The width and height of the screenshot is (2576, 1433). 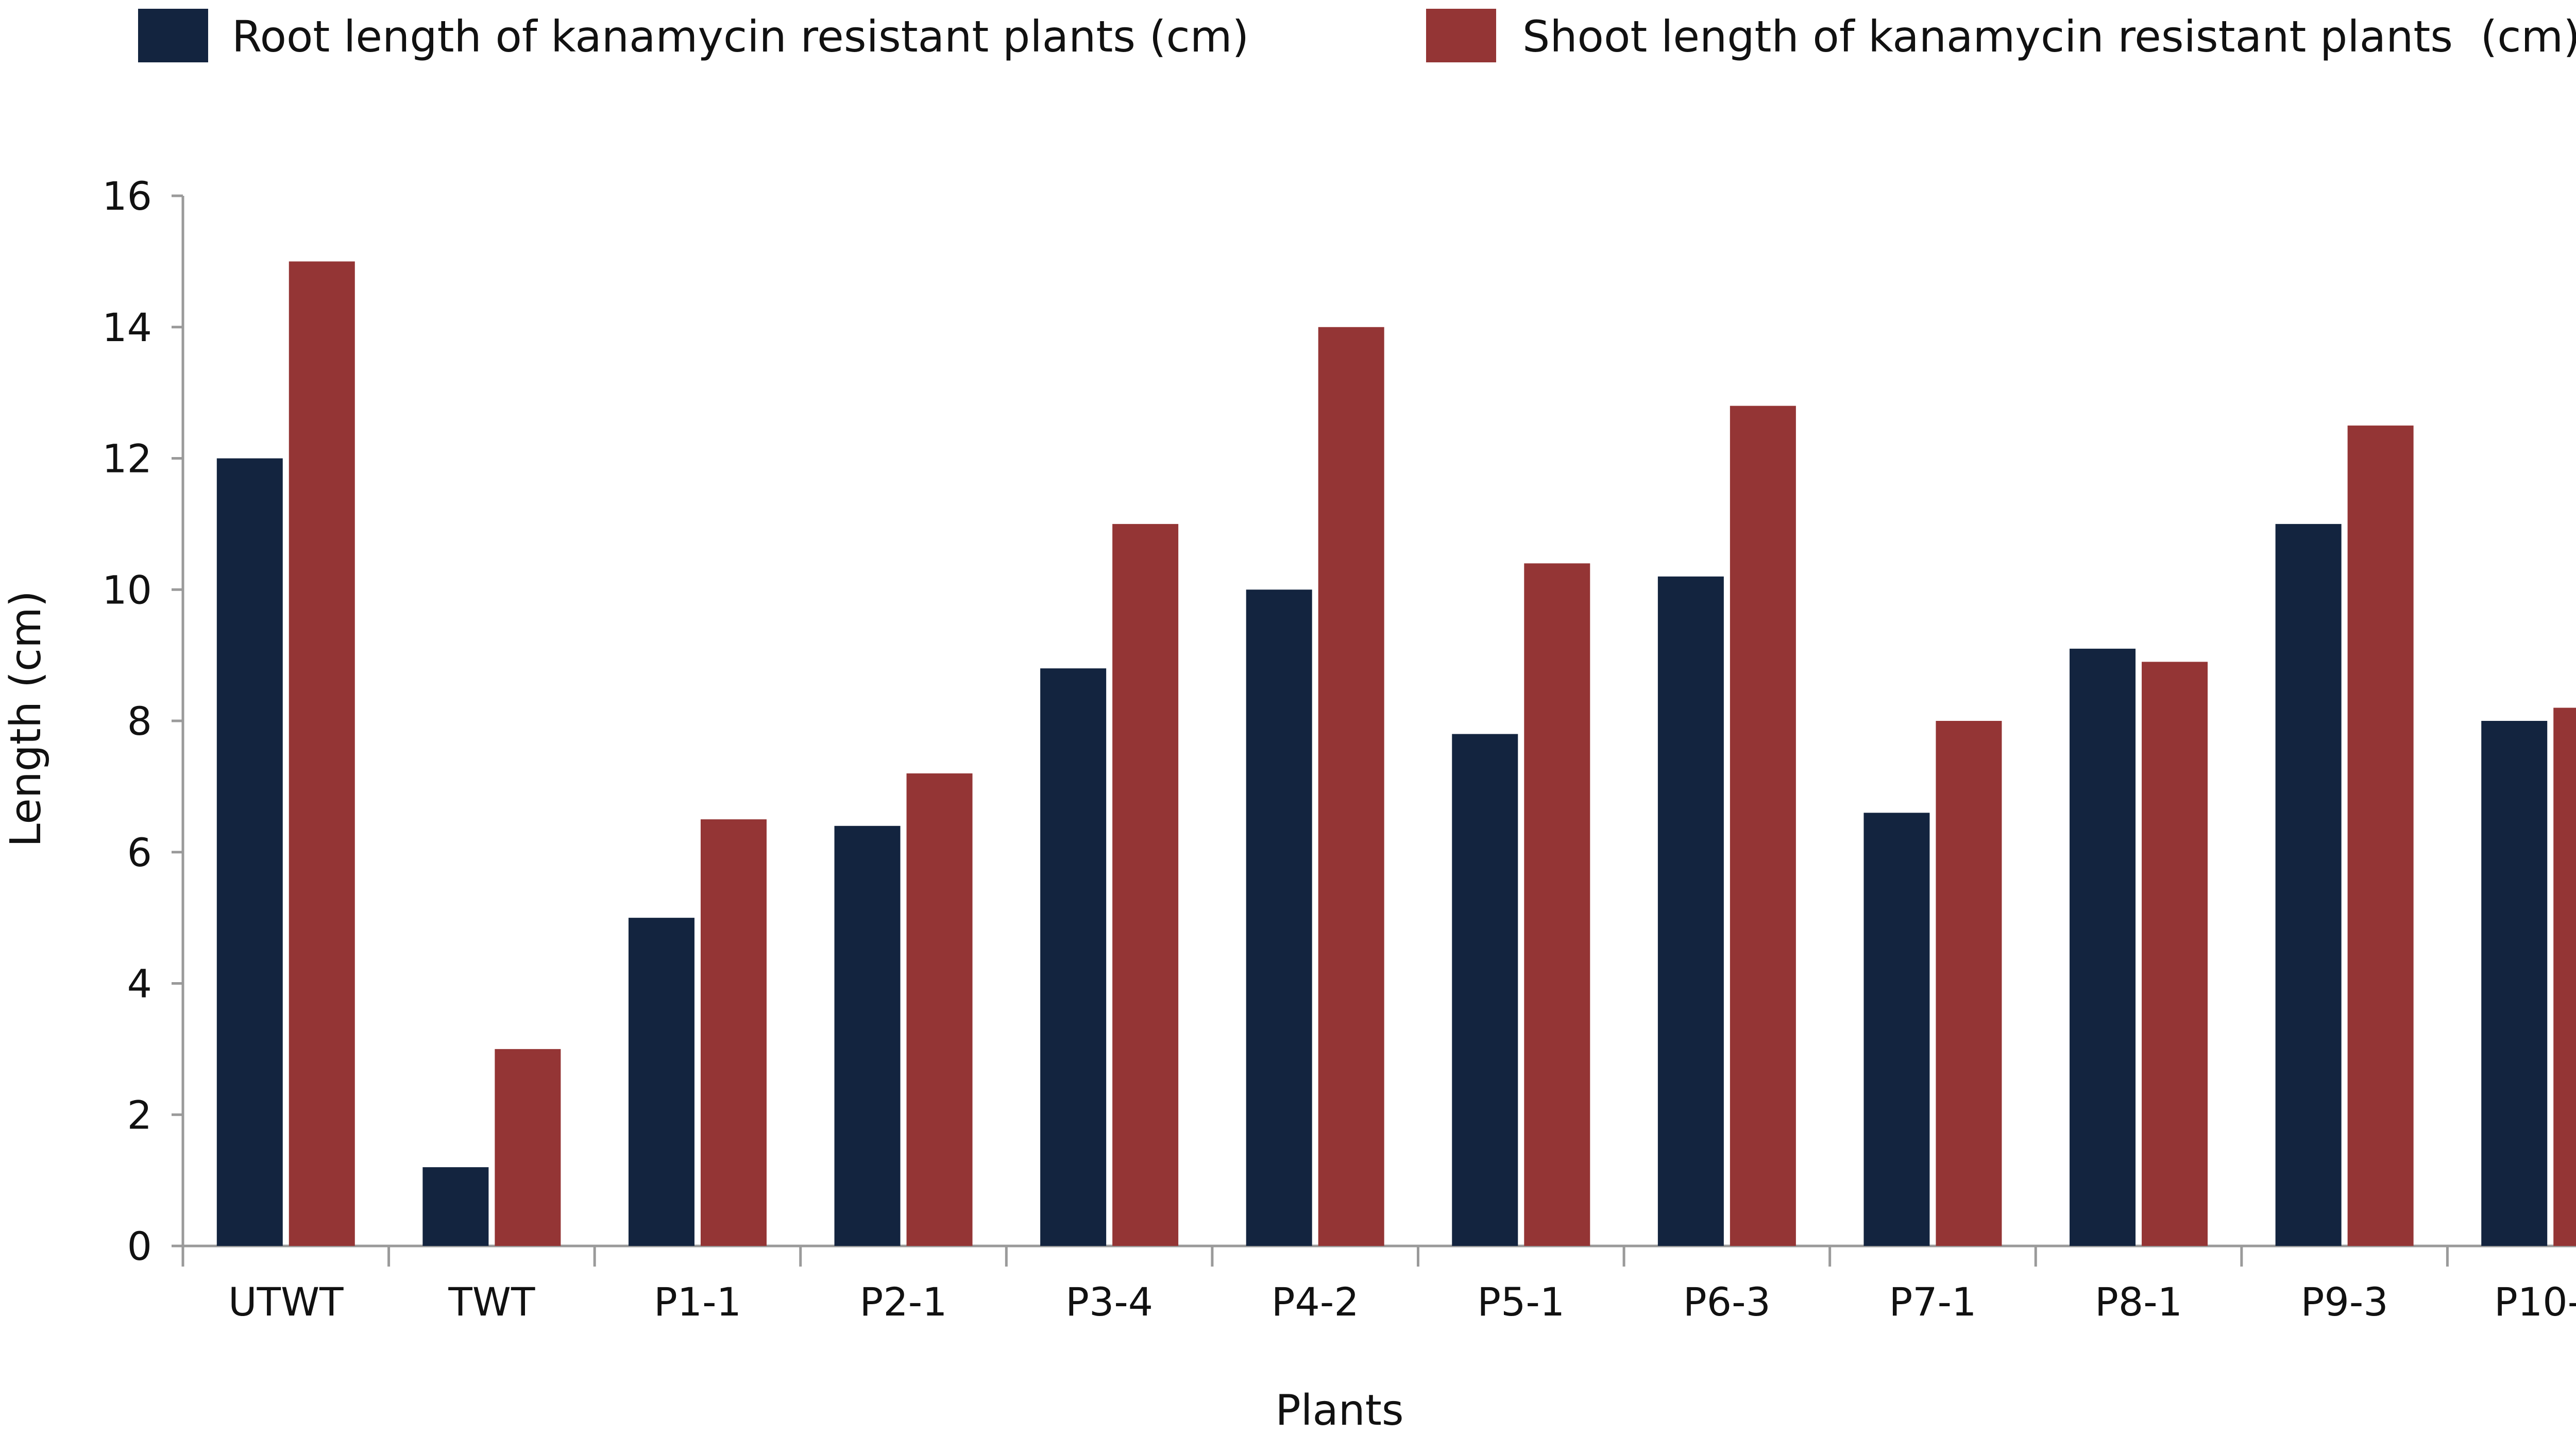 What do you see at coordinates (127, 590) in the screenshot?
I see `y-tick-label: 10` at bounding box center [127, 590].